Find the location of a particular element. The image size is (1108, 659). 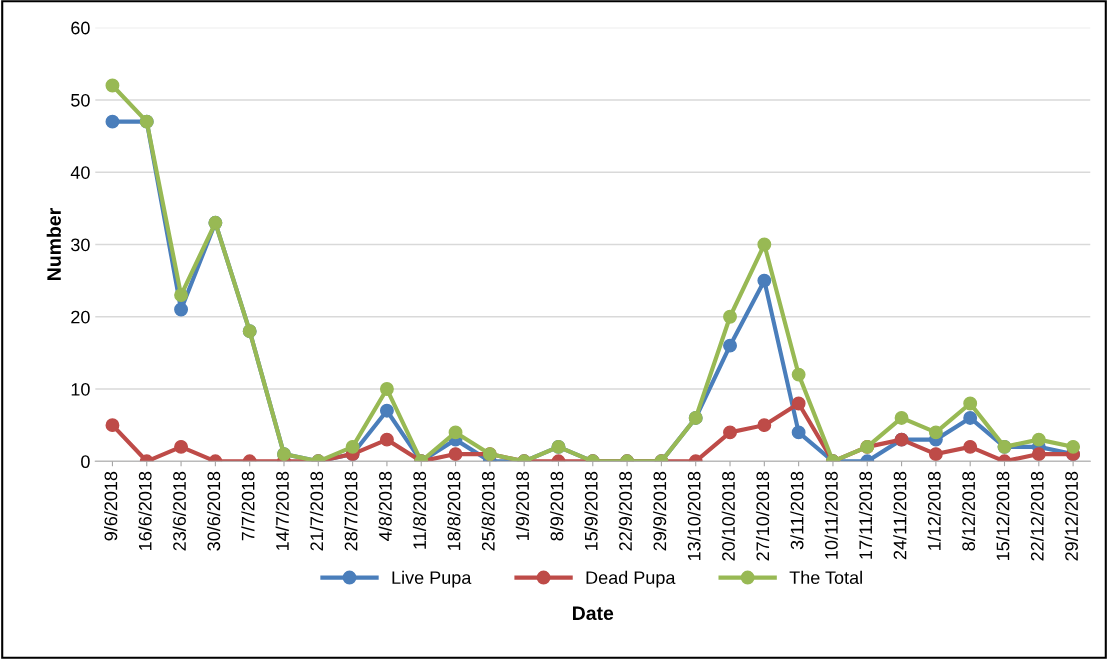

x-tick-label: 10/11/2018 is located at coordinates (831, 515).